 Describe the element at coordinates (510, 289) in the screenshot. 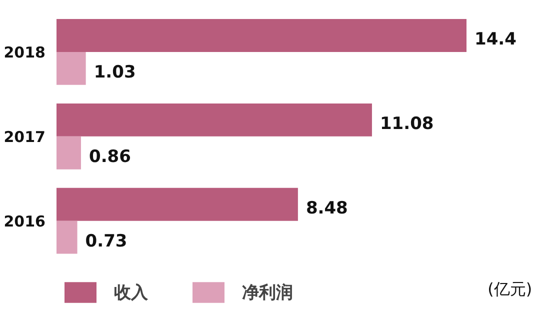

I see `text: (亿元)` at that location.